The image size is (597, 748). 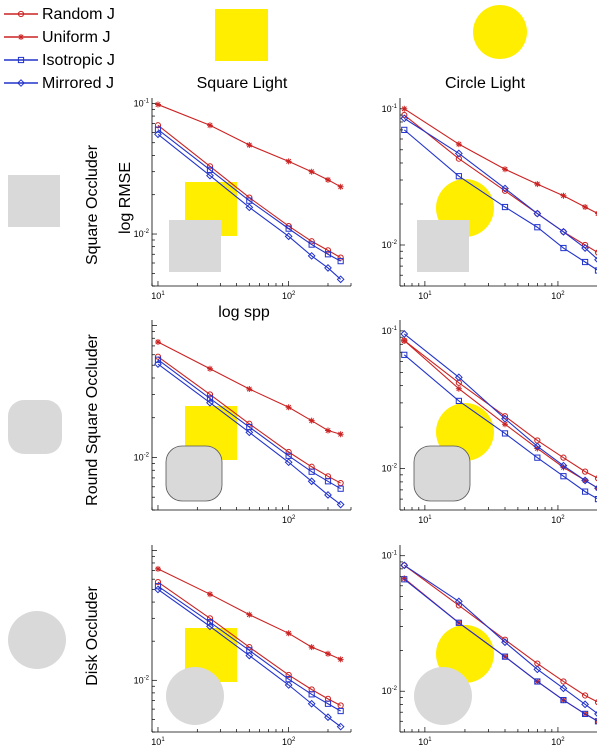 I want to click on x-axis-label: log spp, so click(x=244, y=312).